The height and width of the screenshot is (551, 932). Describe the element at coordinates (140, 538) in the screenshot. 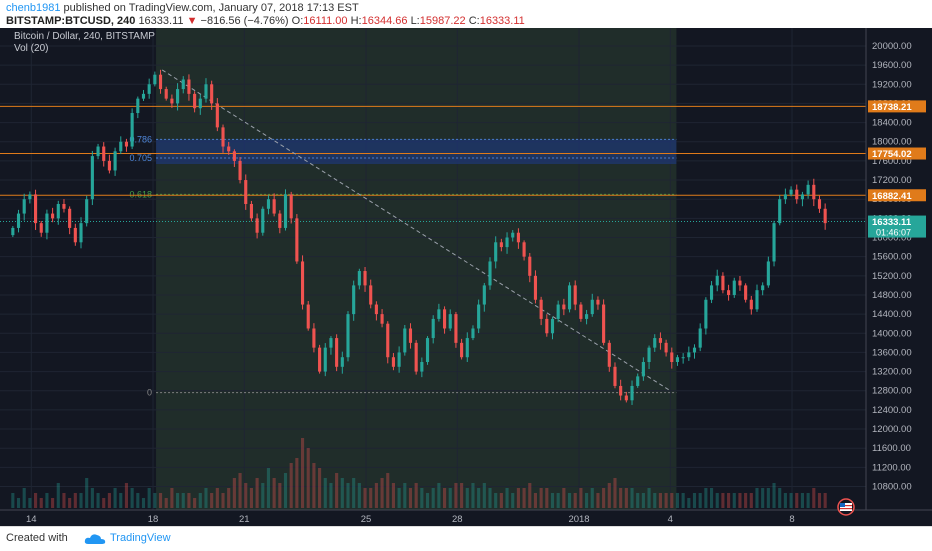

I see `tradingview-brand: TradingView` at that location.